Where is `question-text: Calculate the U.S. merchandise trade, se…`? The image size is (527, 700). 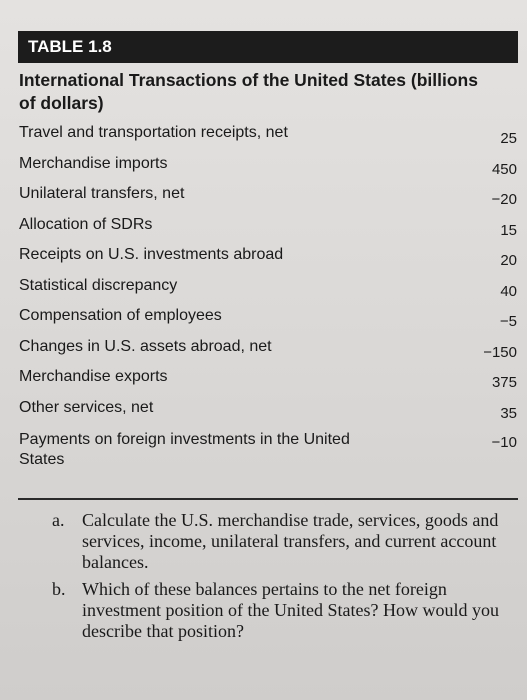 question-text: Calculate the U.S. merchandise trade, se… is located at coordinates (290, 541).